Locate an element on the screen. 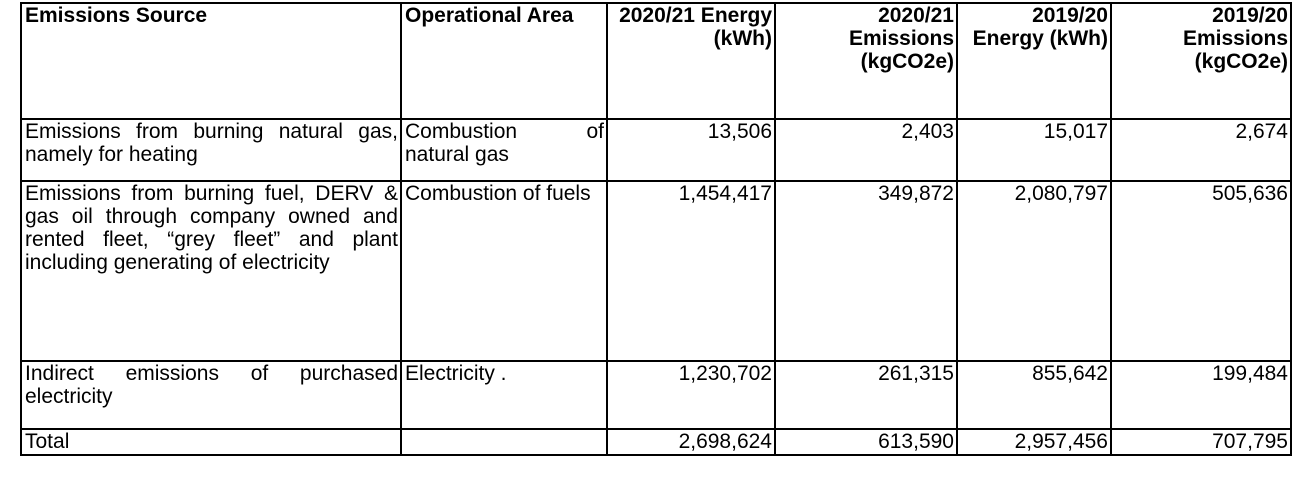 This screenshot has width=1313, height=484. header-2019-20-emissions: 2019/20 Emissions (kgCO2e) is located at coordinates (1201, 61).